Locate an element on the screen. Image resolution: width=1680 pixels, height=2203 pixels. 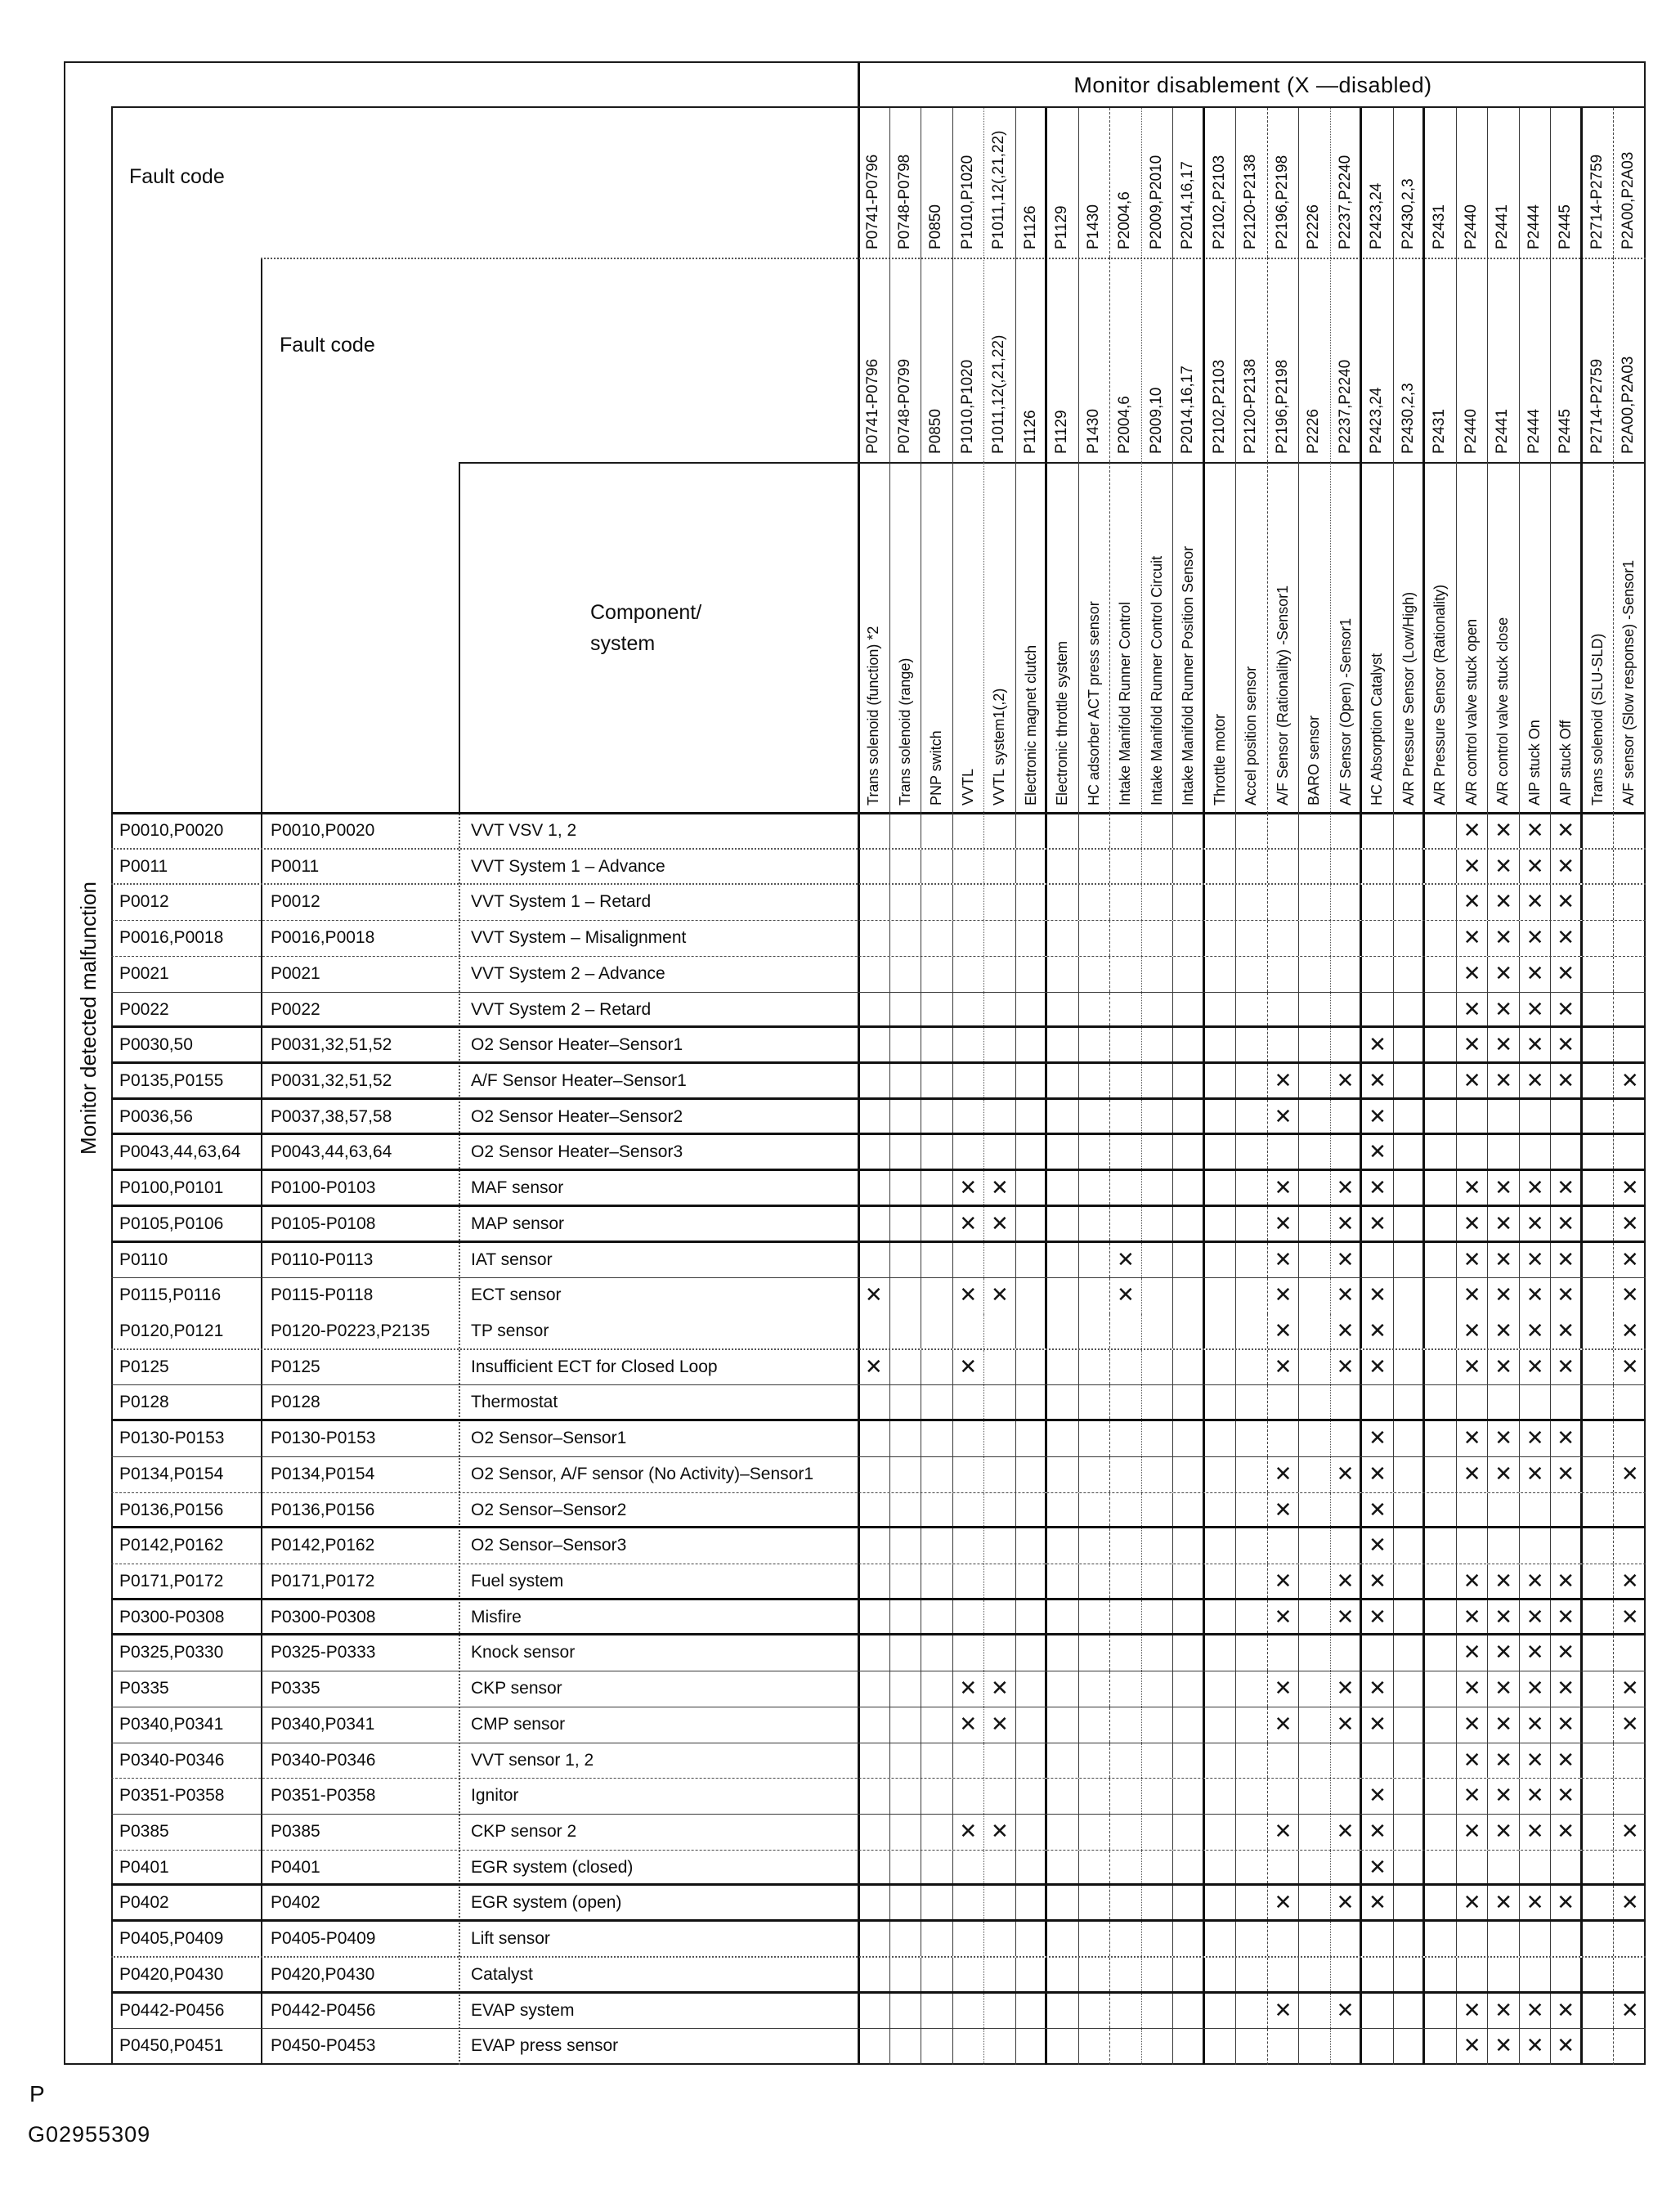
component-system-cell: Misfire is located at coordinates (496, 1616).